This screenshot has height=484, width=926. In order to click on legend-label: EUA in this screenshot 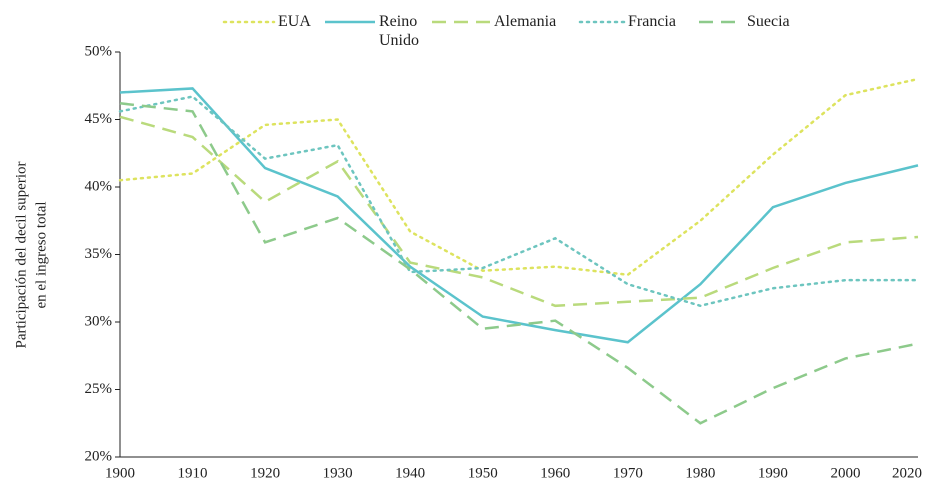, I will do `click(294, 21)`.